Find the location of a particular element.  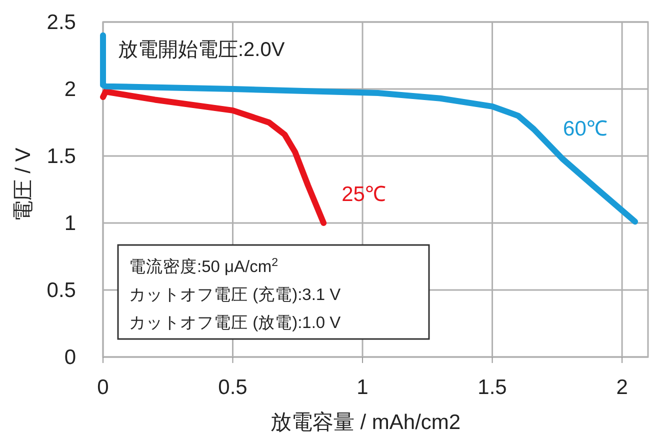

y-tick-label: 0.5 is located at coordinates (61, 290).